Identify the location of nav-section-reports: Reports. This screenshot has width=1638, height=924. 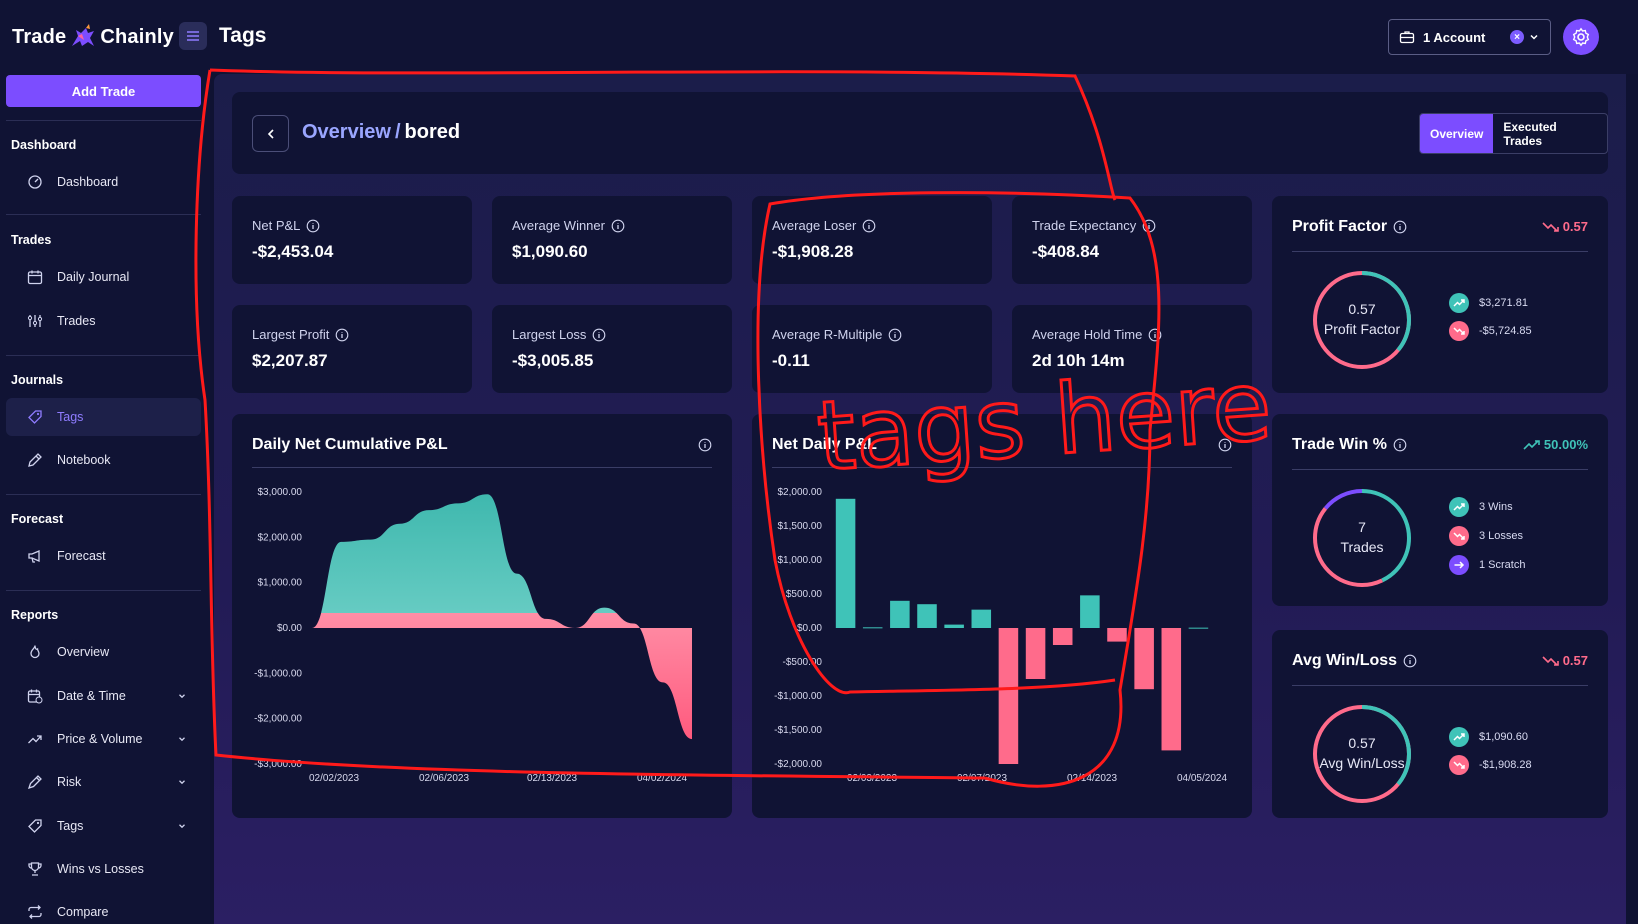
(35, 615).